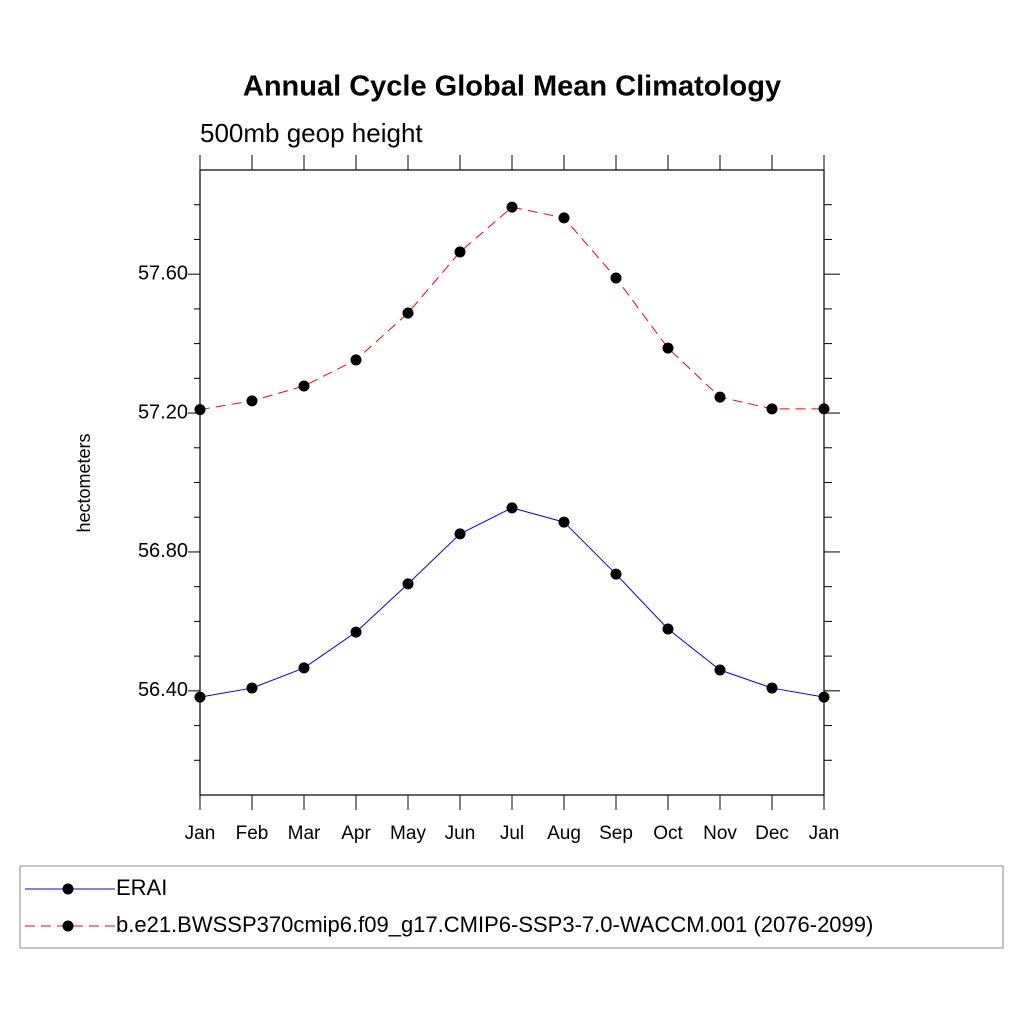 This screenshot has height=1029, width=1024. Describe the element at coordinates (772, 833) in the screenshot. I see `x-tick-label: Dec` at that location.